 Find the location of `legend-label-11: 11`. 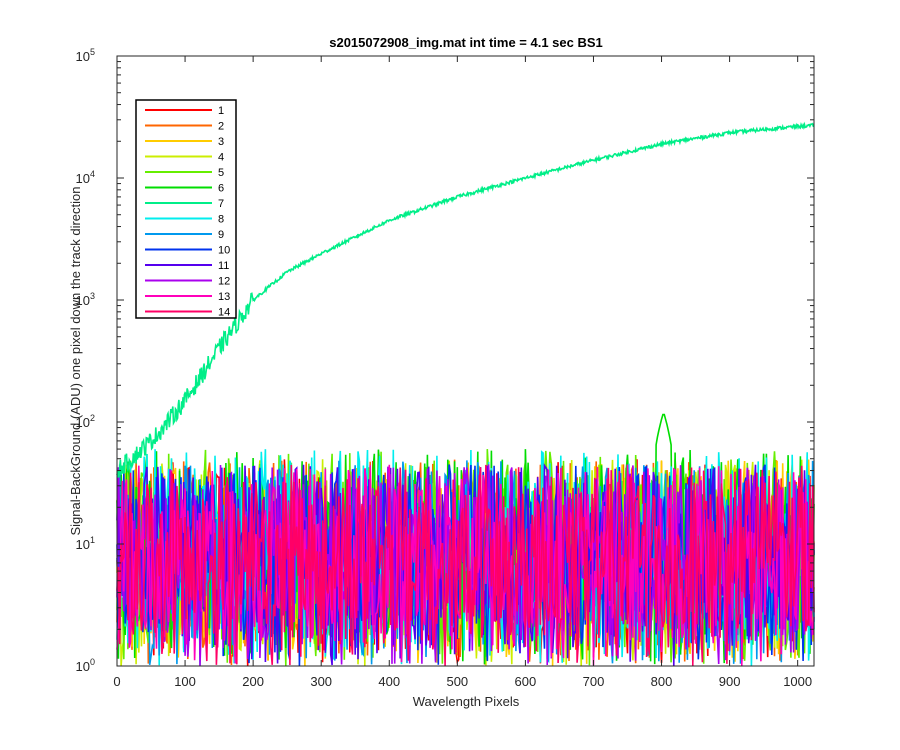

legend-label-11: 11 is located at coordinates (223, 266).